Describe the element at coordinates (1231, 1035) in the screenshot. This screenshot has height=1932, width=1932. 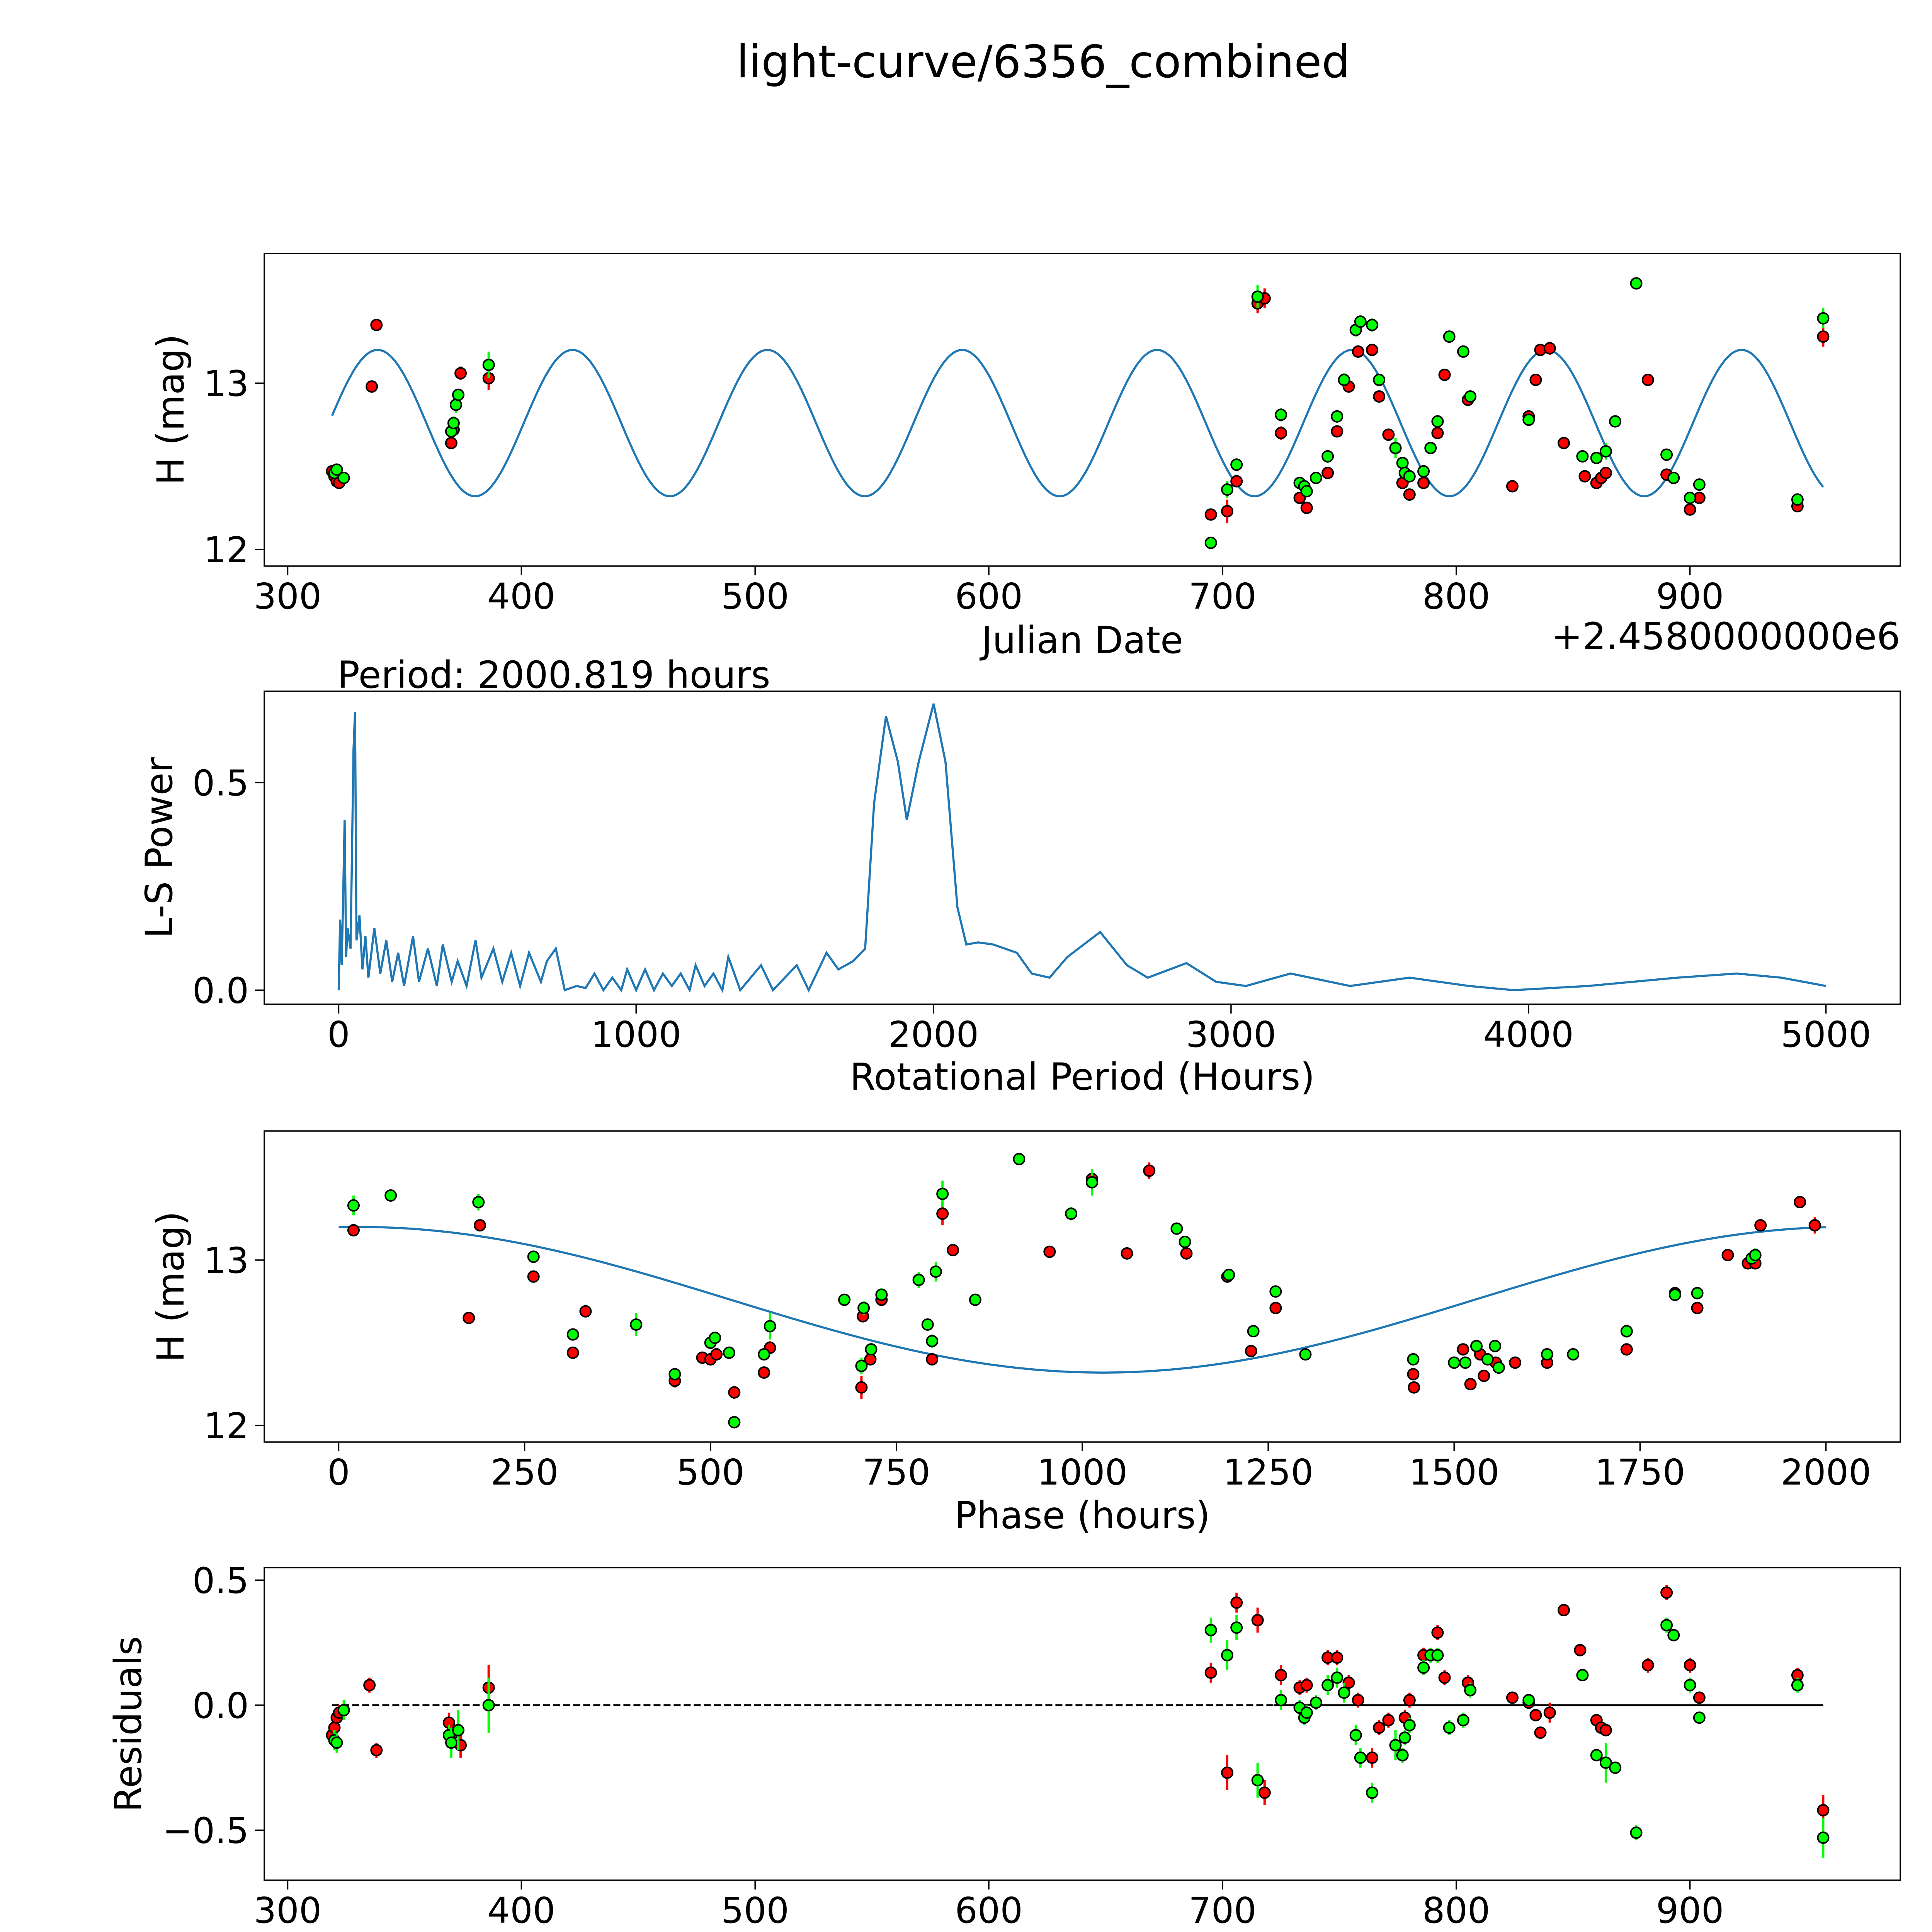
I see `x-tick-label: 3000` at that location.